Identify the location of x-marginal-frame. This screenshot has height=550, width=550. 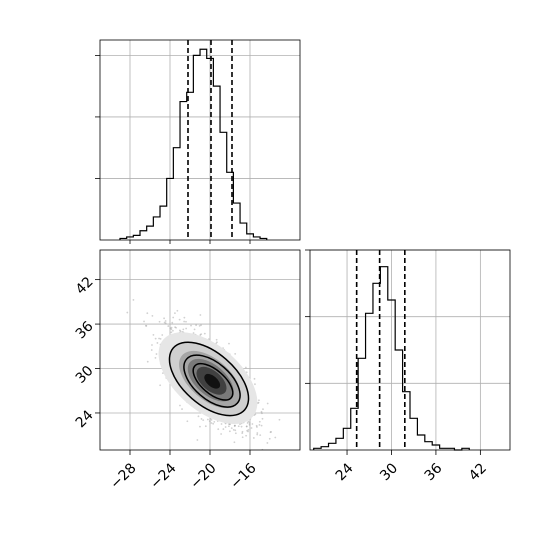
(200, 140).